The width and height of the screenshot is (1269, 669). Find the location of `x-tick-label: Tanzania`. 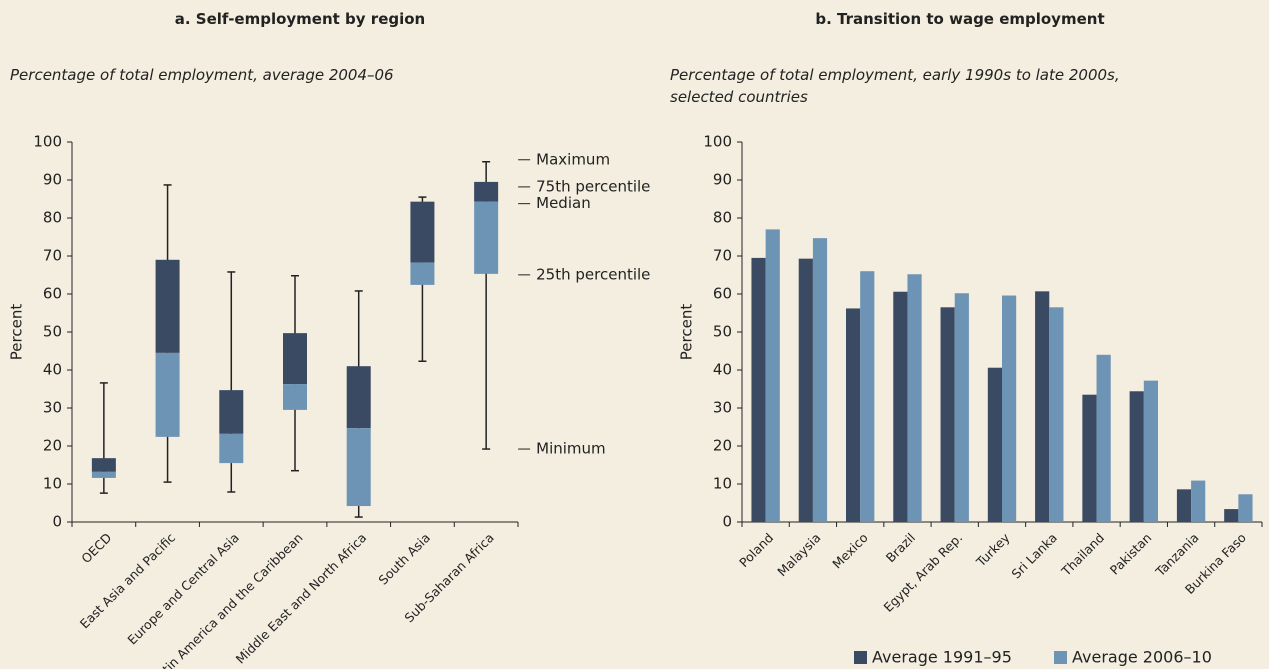

x-tick-label: Tanzania is located at coordinates (1177, 555).